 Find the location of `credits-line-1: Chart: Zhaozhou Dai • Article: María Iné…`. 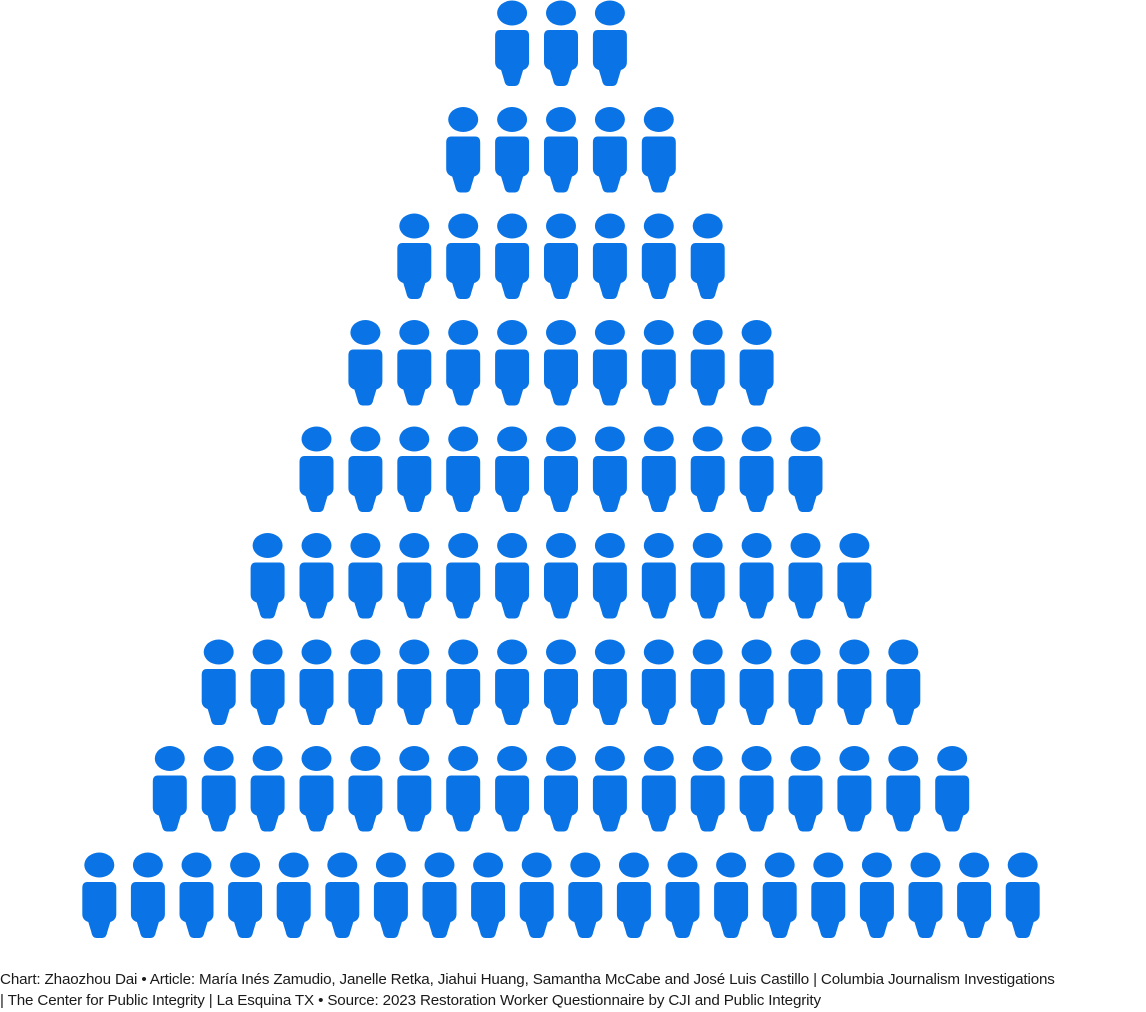

credits-line-1: Chart: Zhaozhou Dai • Article: María Iné… is located at coordinates (527, 979).